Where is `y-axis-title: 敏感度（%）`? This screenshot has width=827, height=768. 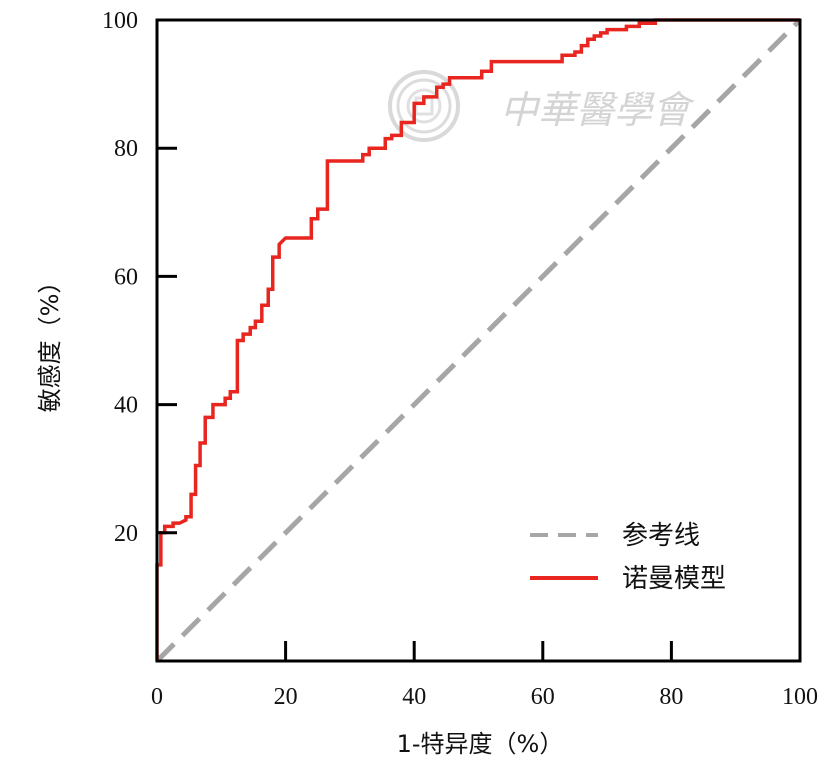
y-axis-title: 敏感度（%） is located at coordinates (50, 341).